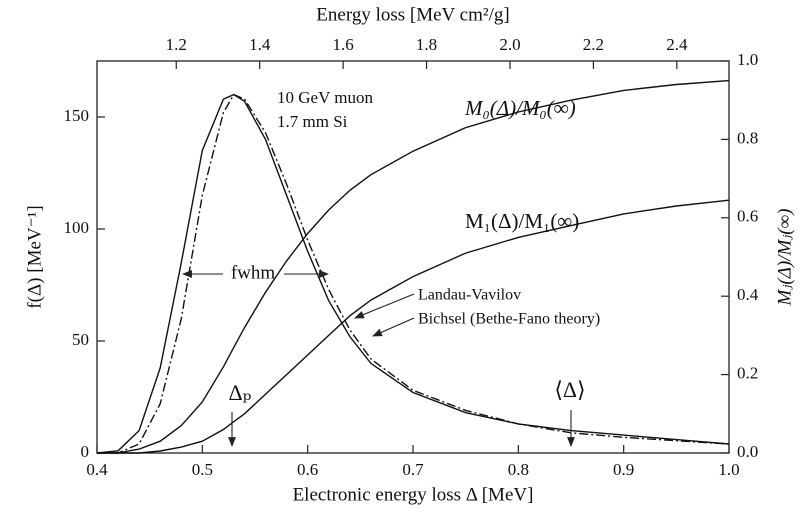  What do you see at coordinates (469, 295) in the screenshot?
I see `series-label: Landau-Vavilov` at bounding box center [469, 295].